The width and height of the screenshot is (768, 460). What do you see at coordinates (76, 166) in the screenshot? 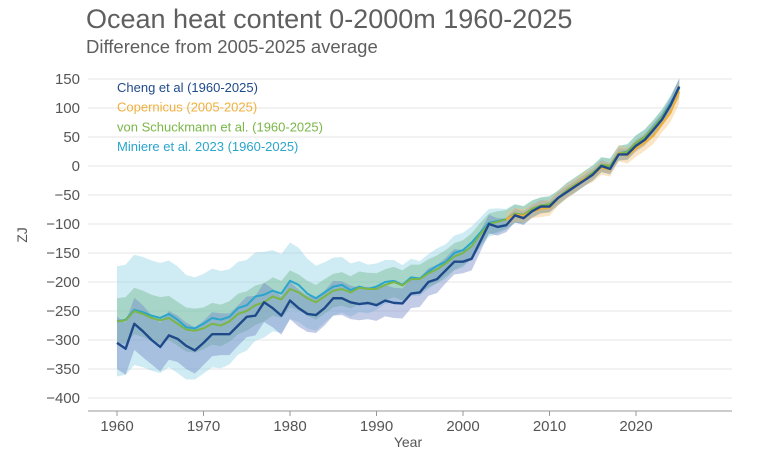
I see `y-tick-label: 0` at bounding box center [76, 166].